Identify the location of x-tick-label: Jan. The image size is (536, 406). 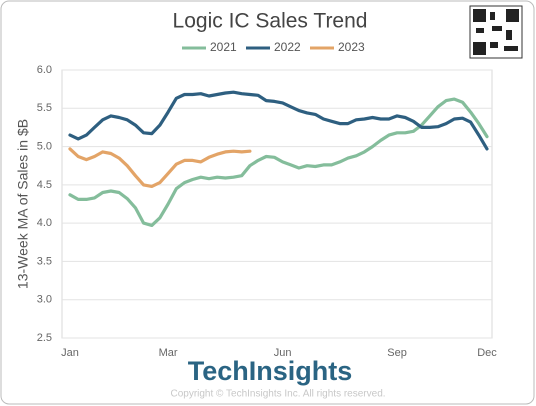
(70, 353).